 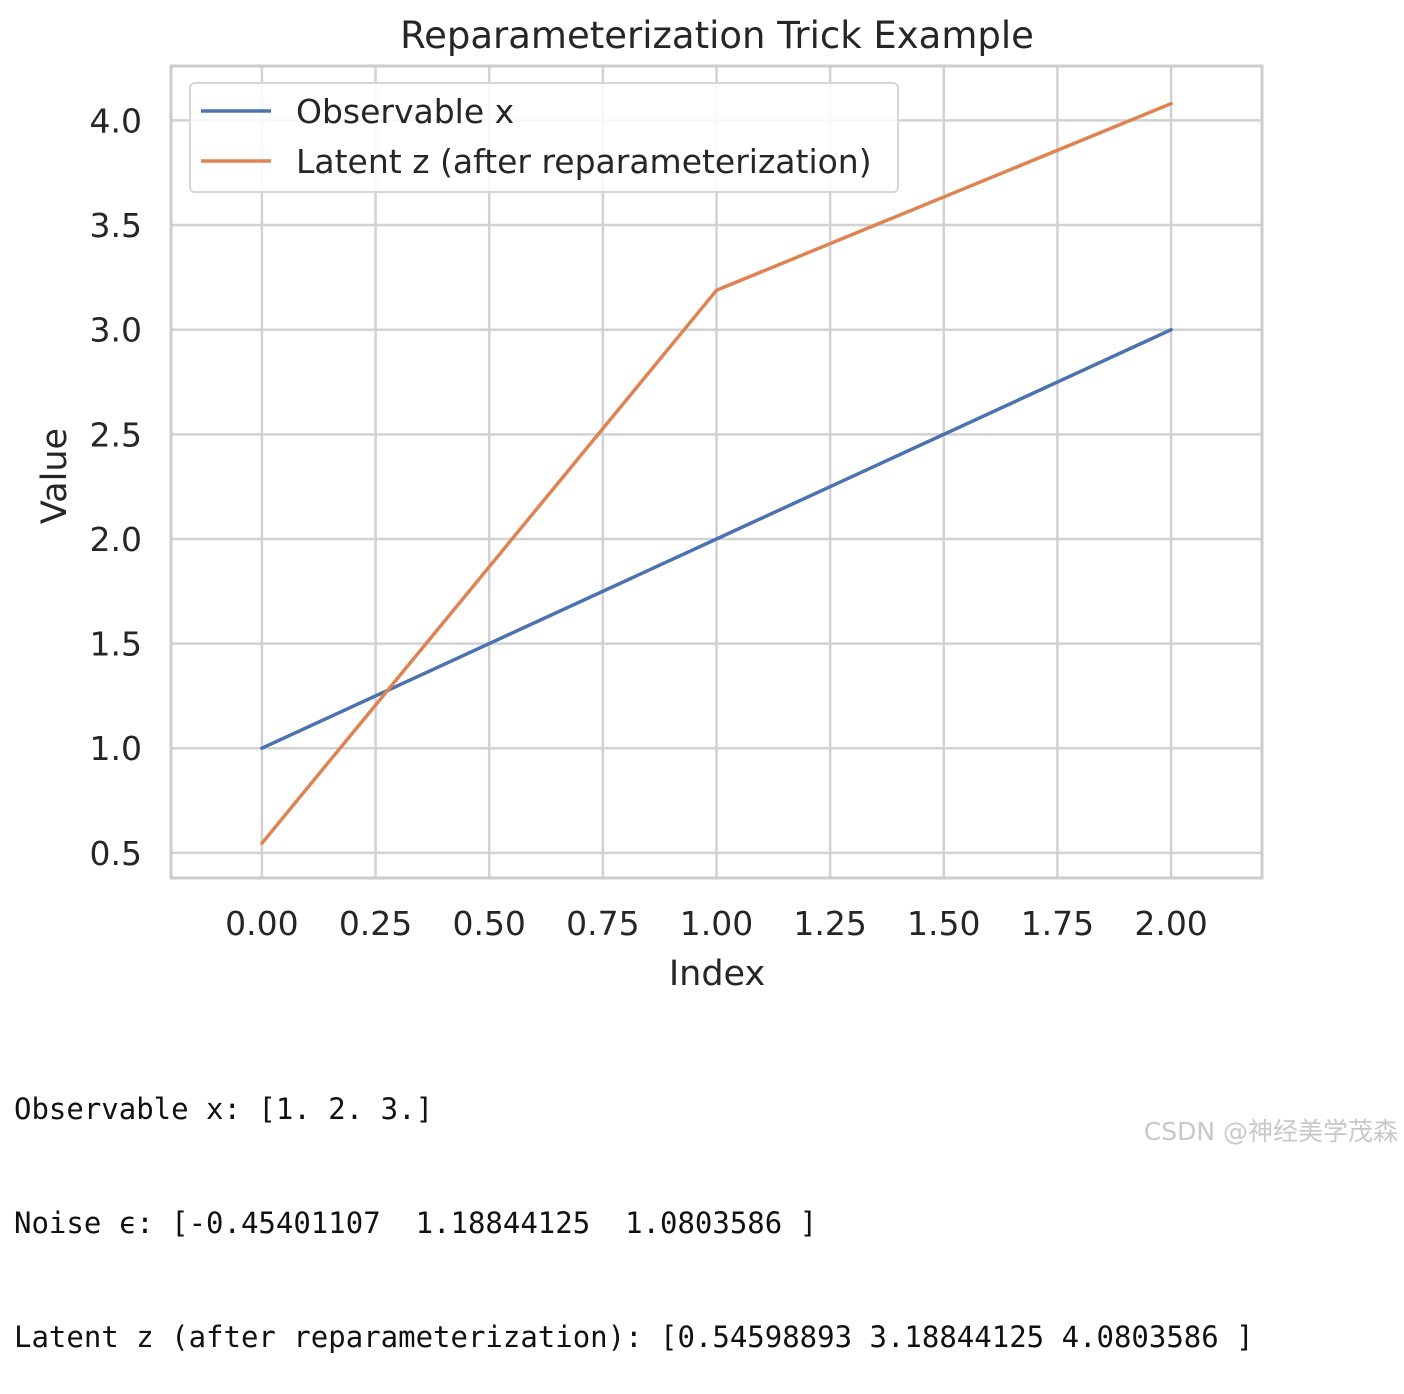 What do you see at coordinates (116, 539) in the screenshot?
I see `y-tick-label: 2.0` at bounding box center [116, 539].